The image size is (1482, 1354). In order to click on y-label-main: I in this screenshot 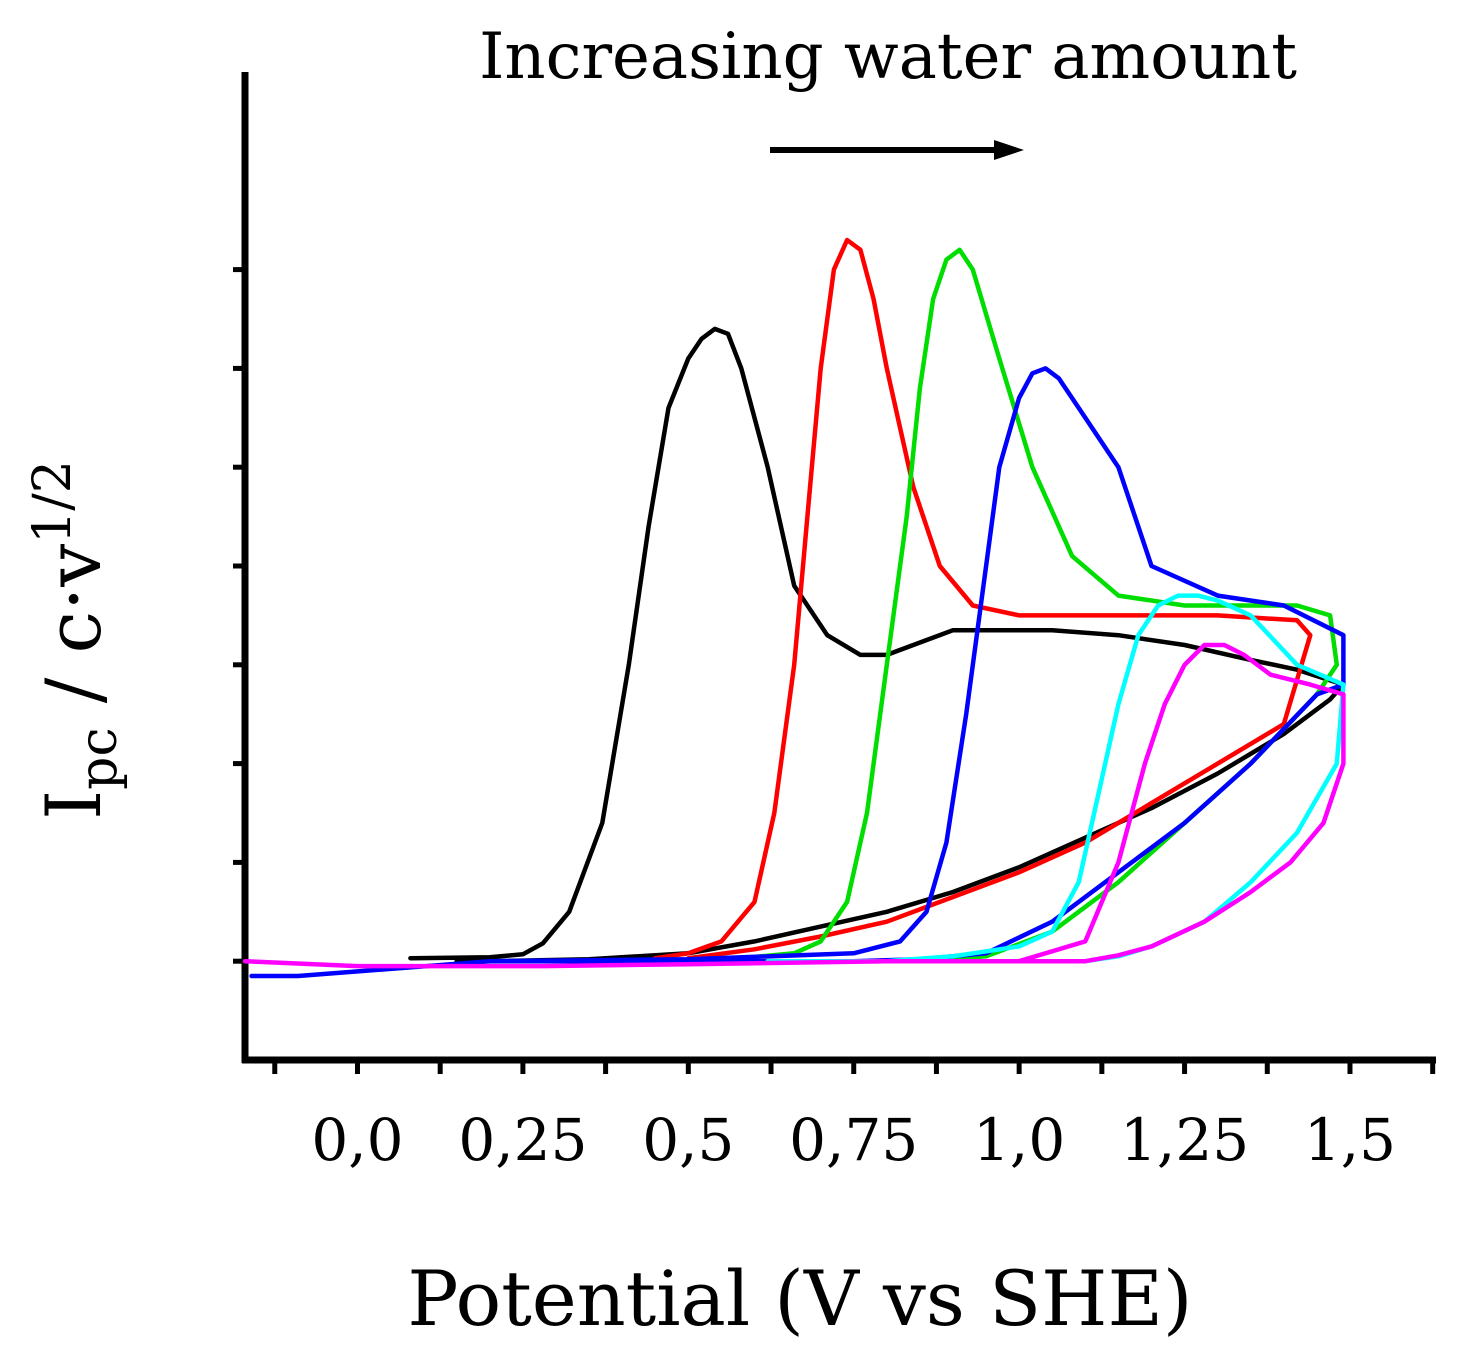, I will do `click(73, 805)`.